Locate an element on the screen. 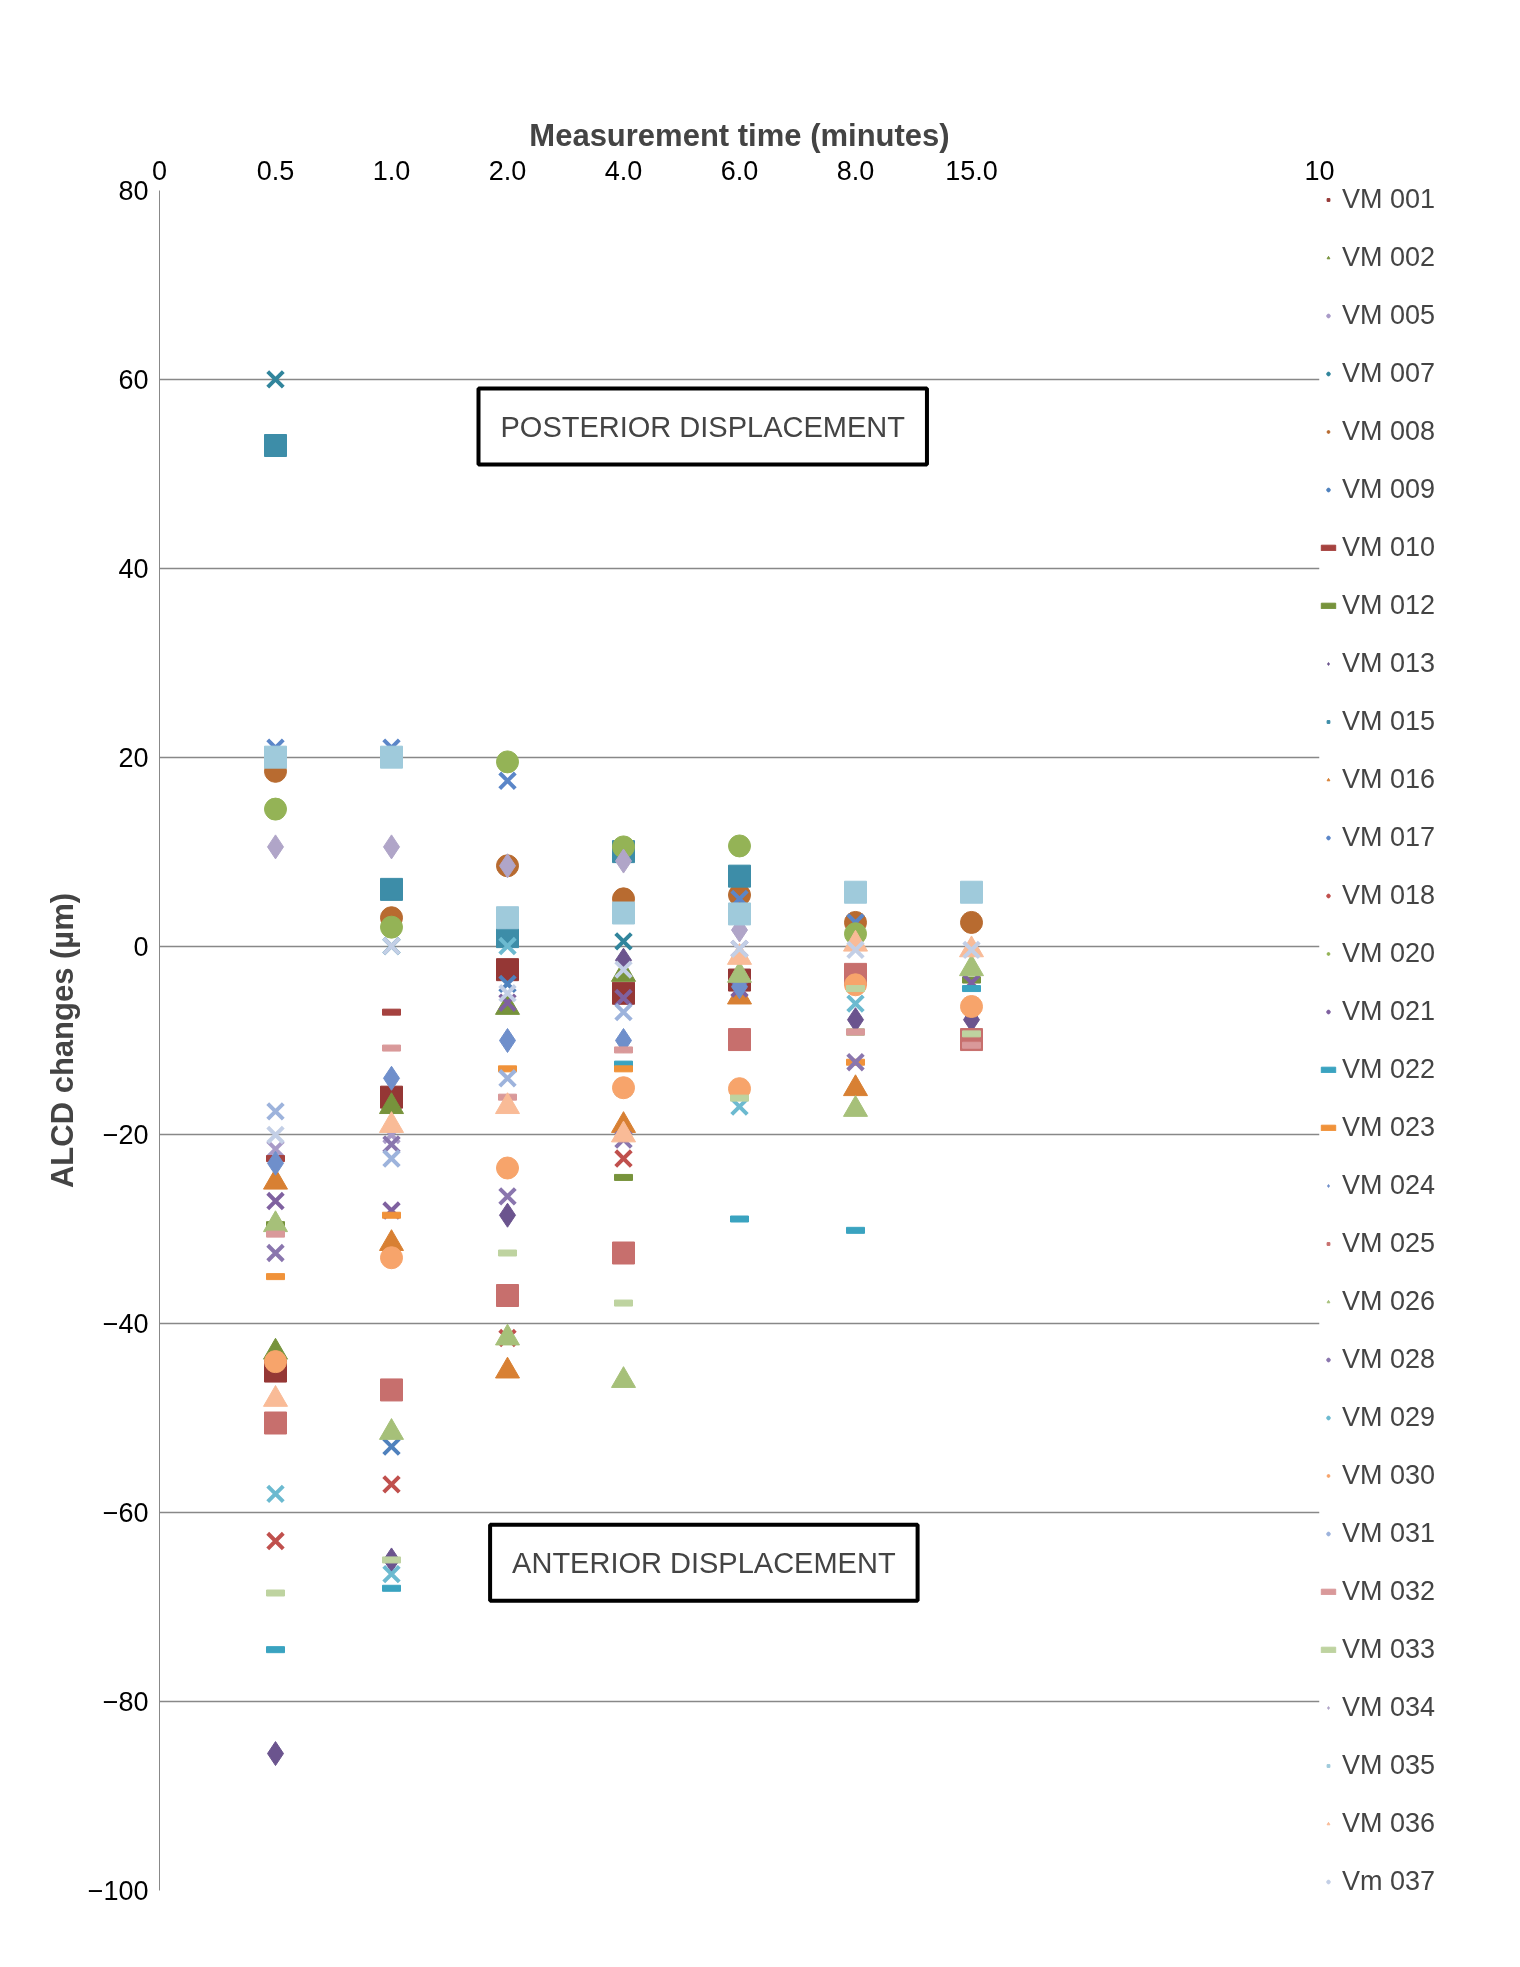  legend-label: VM 030 is located at coordinates (1389, 1475).